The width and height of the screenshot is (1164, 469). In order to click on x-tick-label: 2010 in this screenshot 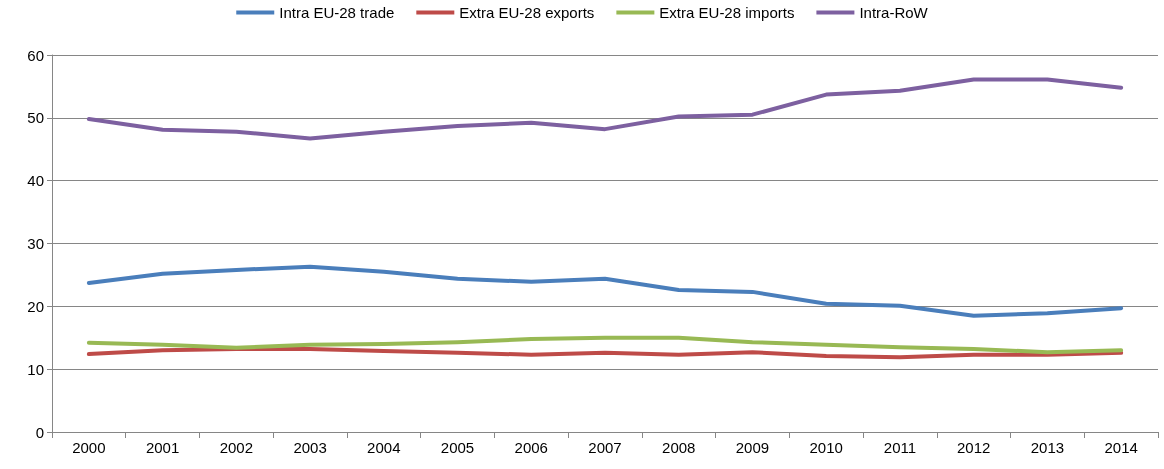, I will do `click(826, 447)`.